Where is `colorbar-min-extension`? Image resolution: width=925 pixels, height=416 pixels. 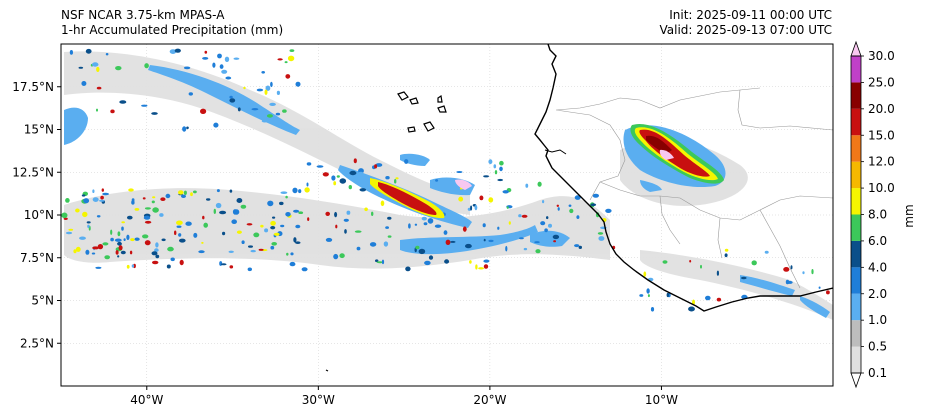
colorbar-min-extension is located at coordinates (856, 380).